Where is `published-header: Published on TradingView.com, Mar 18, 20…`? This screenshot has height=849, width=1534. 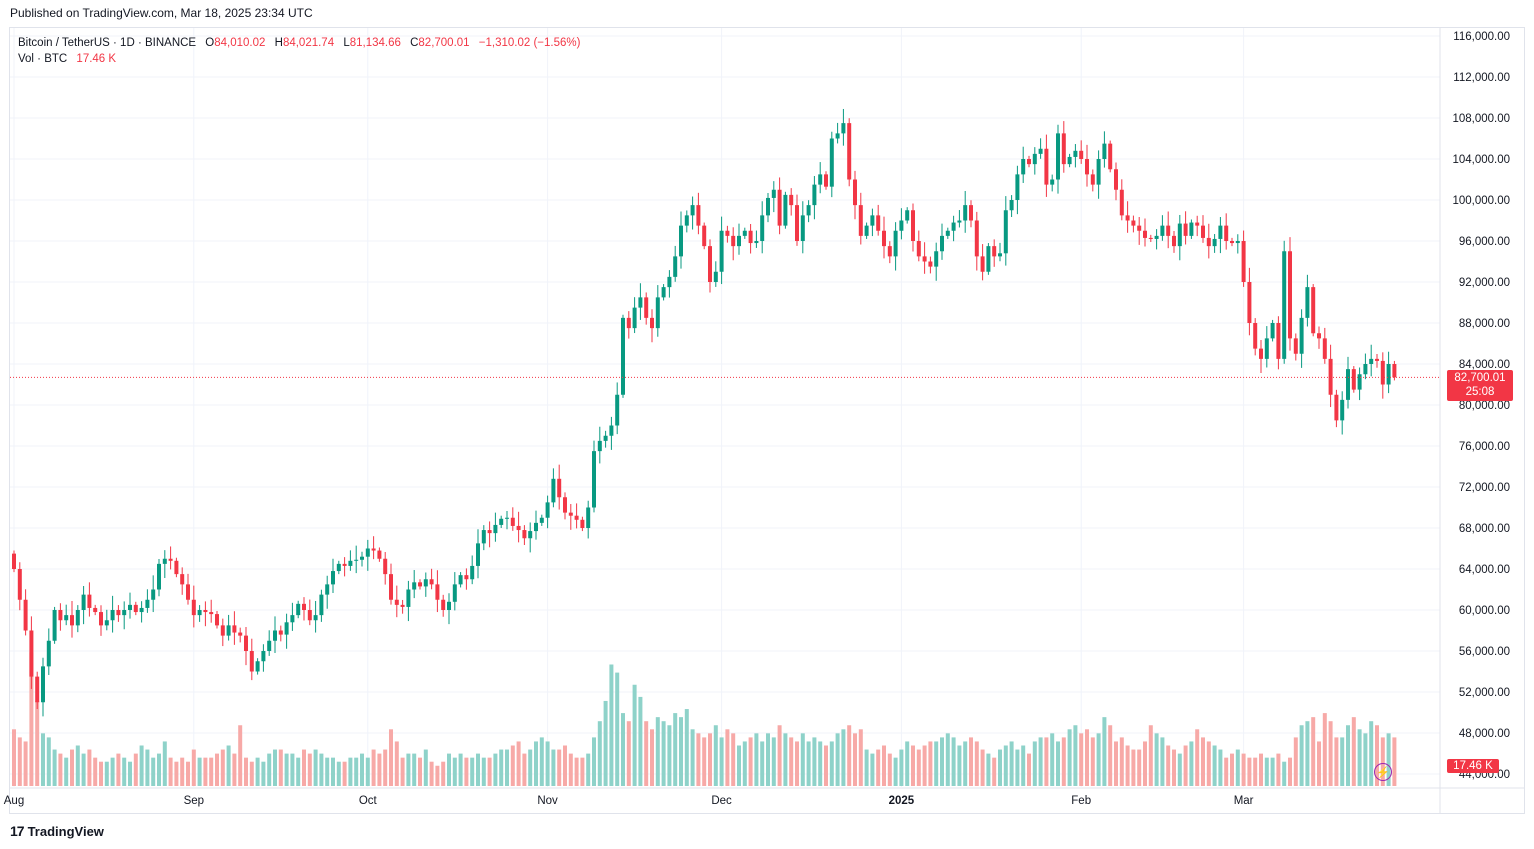
published-header: Published on TradingView.com, Mar 18, 20… is located at coordinates (161, 13).